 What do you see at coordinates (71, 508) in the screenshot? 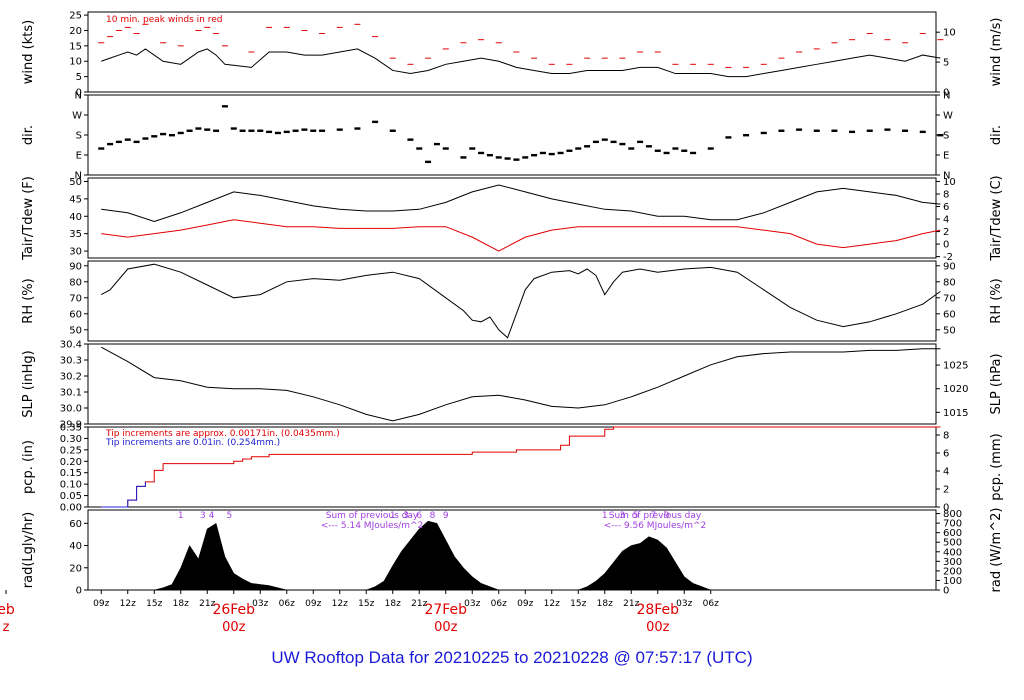
I see `ytick-label-left: 0.00` at bounding box center [71, 508].